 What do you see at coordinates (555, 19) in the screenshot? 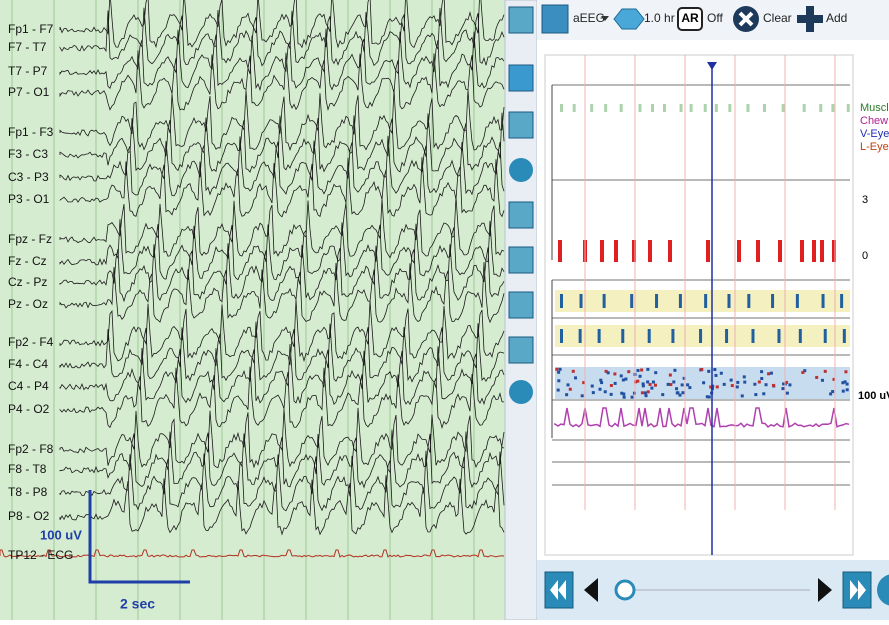
I see `trend-icon` at bounding box center [555, 19].